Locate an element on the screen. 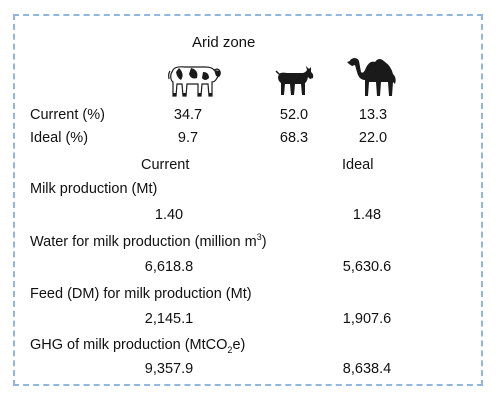 The height and width of the screenshot is (402, 498). panel-title: Arid zone is located at coordinates (224, 42).